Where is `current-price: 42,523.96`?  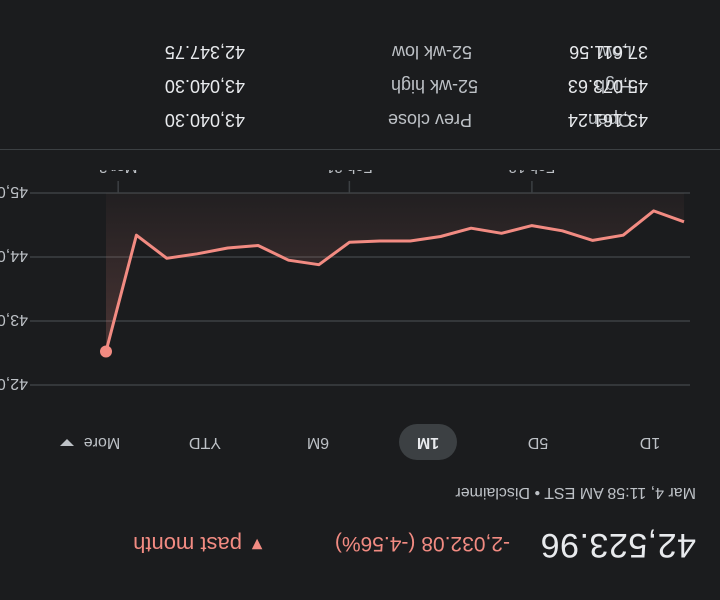 current-price: 42,523.96 is located at coordinates (618, 545).